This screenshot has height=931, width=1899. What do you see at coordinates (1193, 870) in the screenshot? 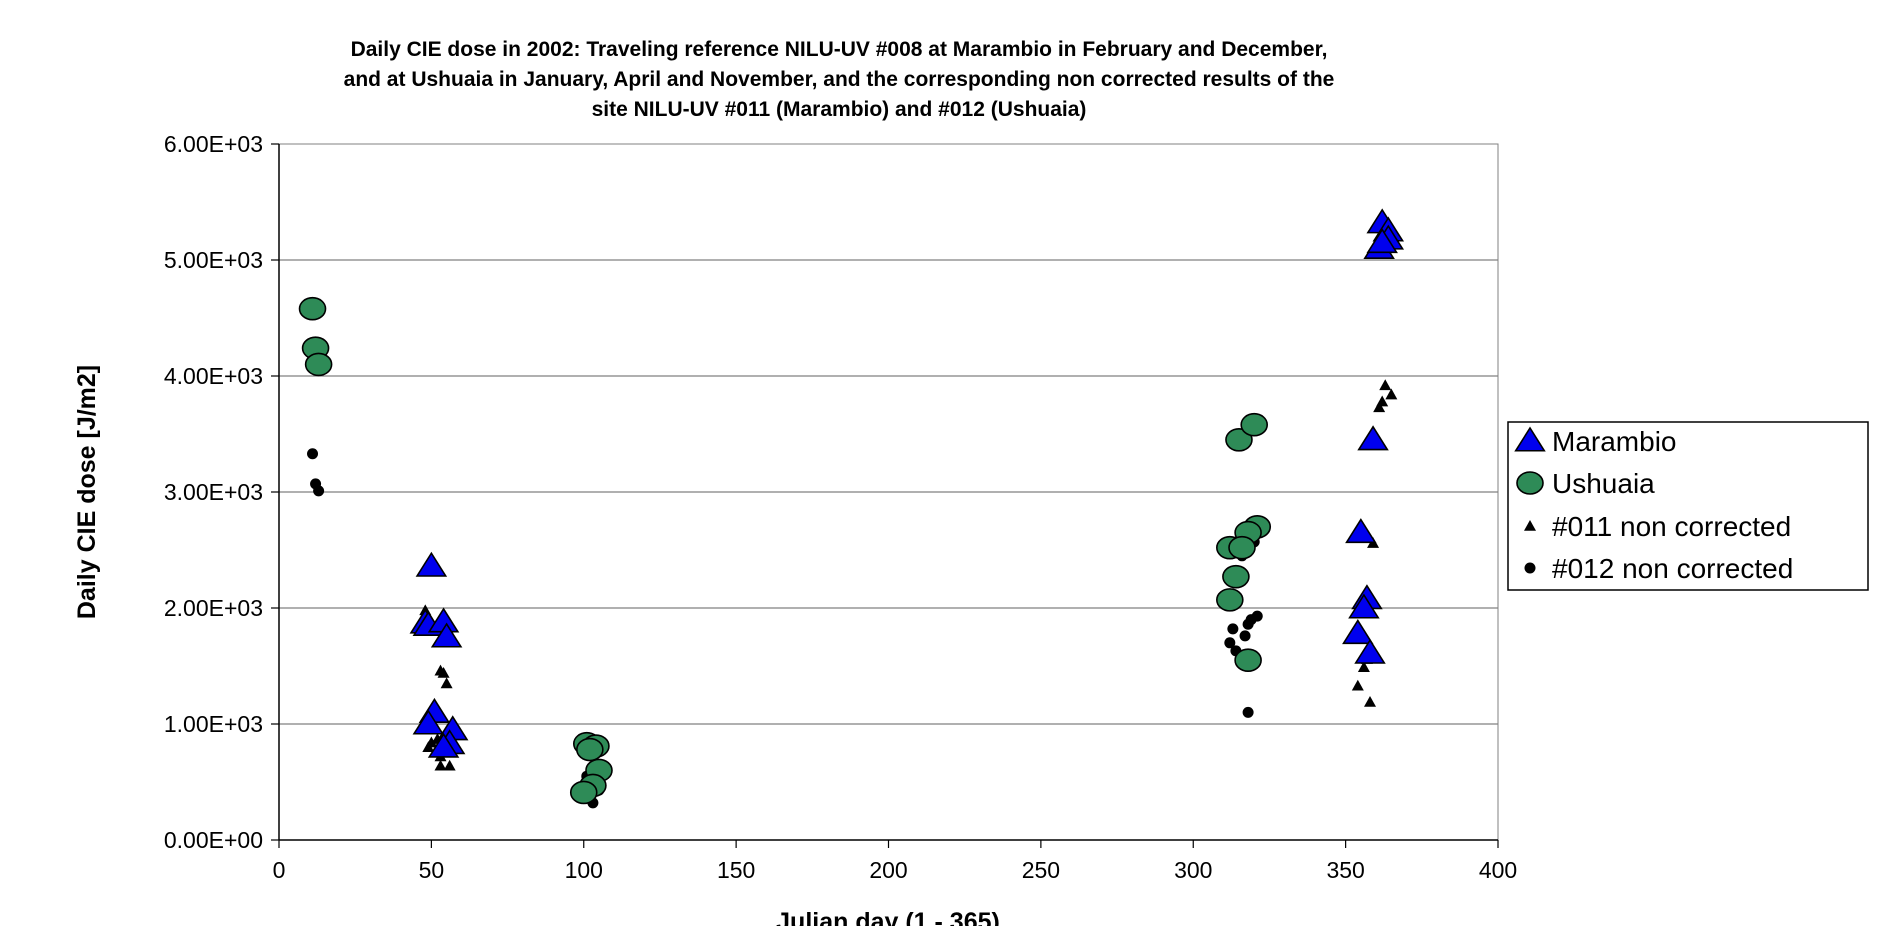
I see `x-tick-label: 300` at bounding box center [1193, 870].